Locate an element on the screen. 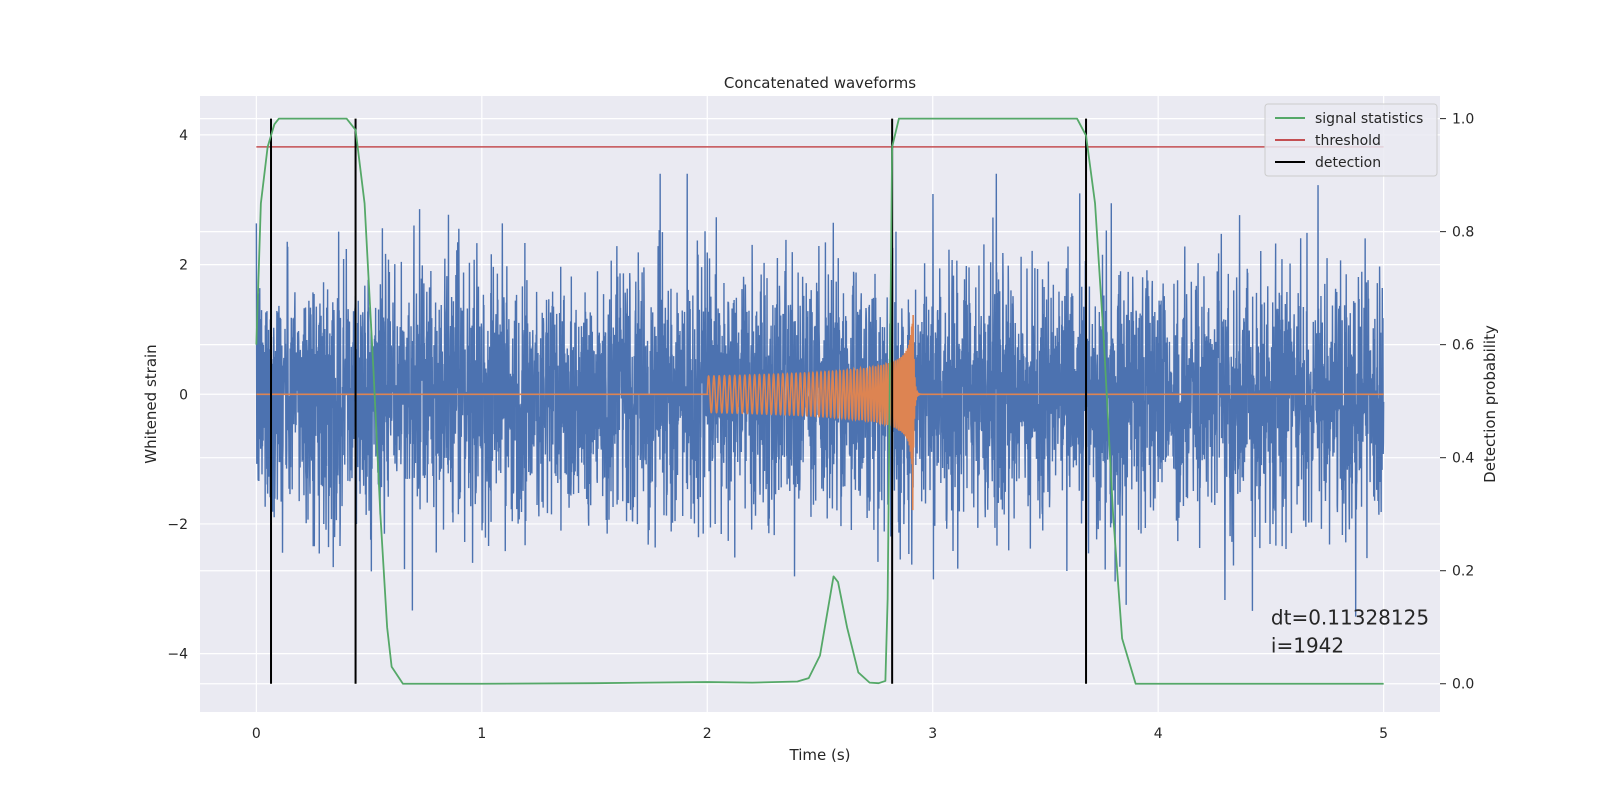 This screenshot has width=1600, height=800. y2-tick-label: 0.0 is located at coordinates (1463, 685).